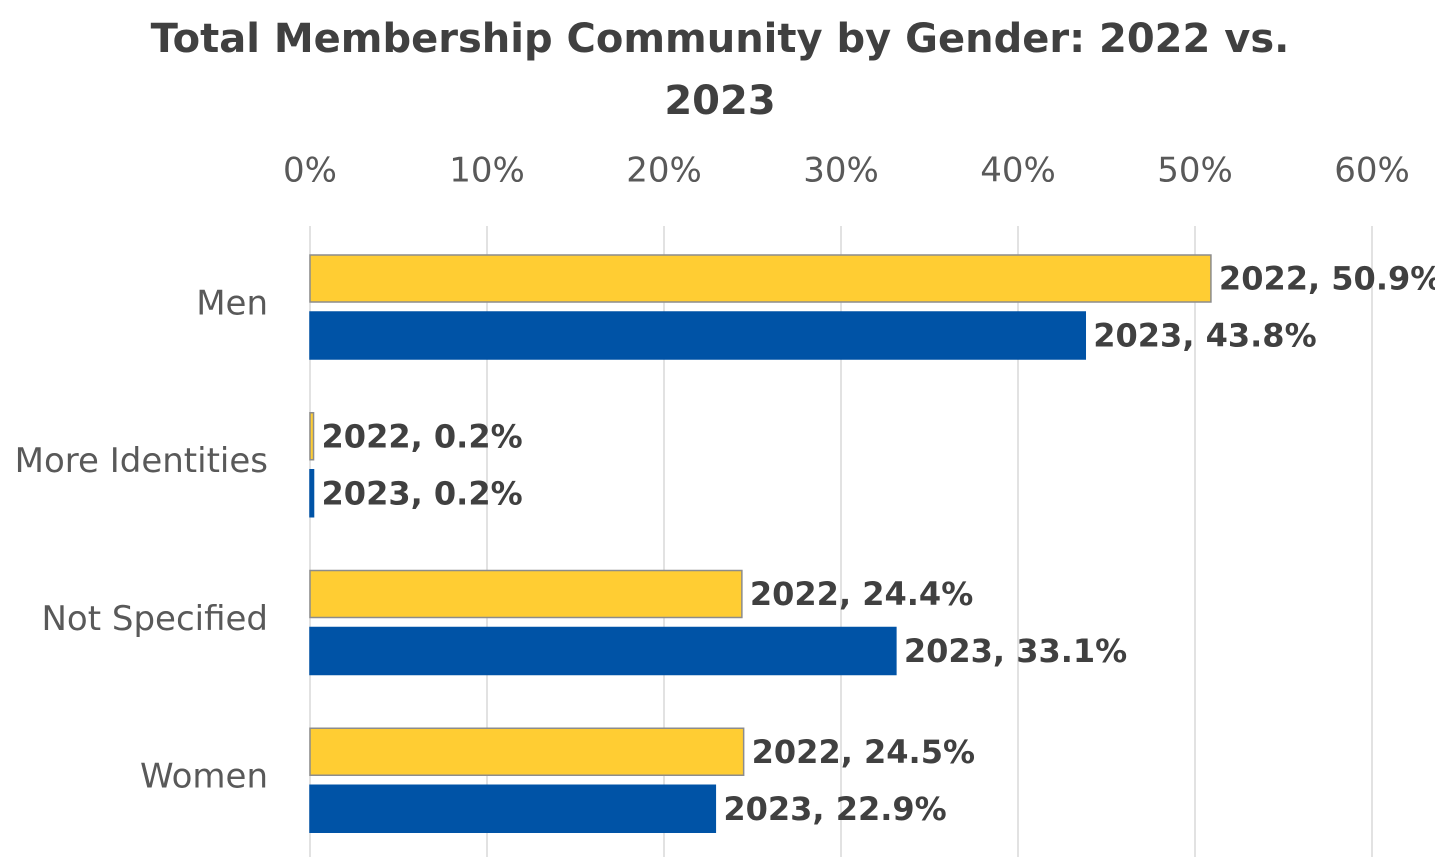 The width and height of the screenshot is (1435, 857). Describe the element at coordinates (664, 171) in the screenshot. I see `x-tick-label: 20%` at that location.